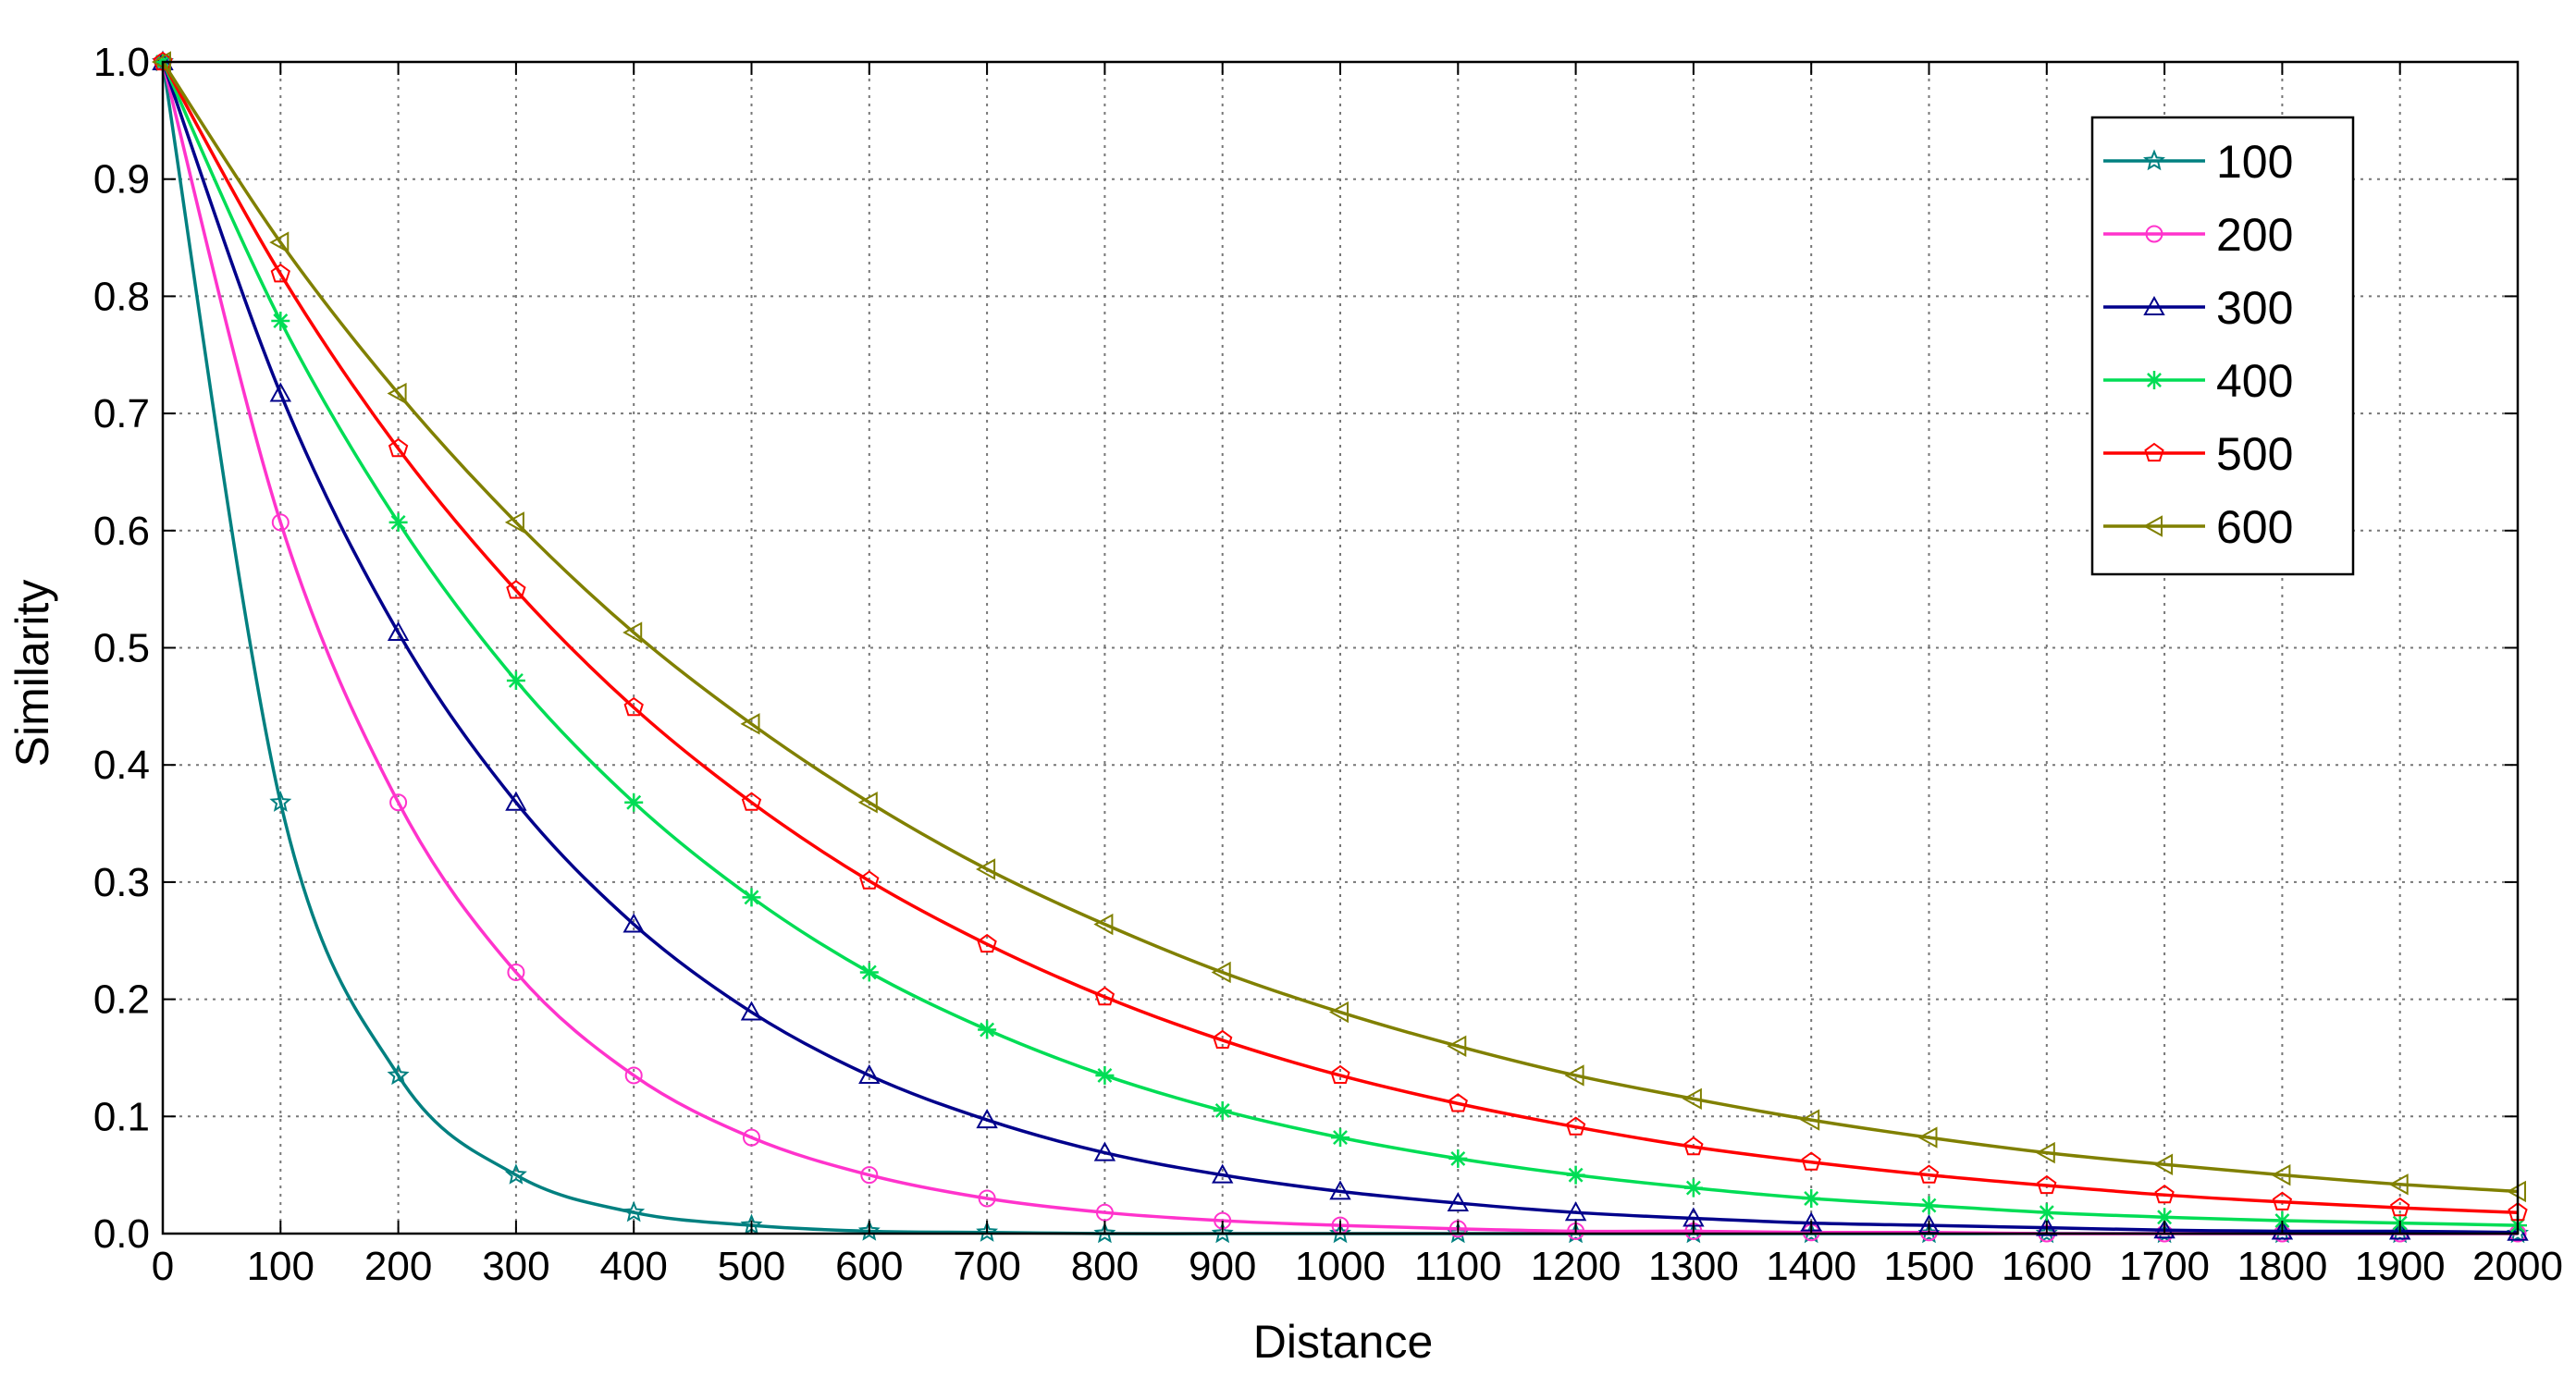 This screenshot has height=1376, width=2576. I want to click on x-axis-label: Distance, so click(1343, 1342).